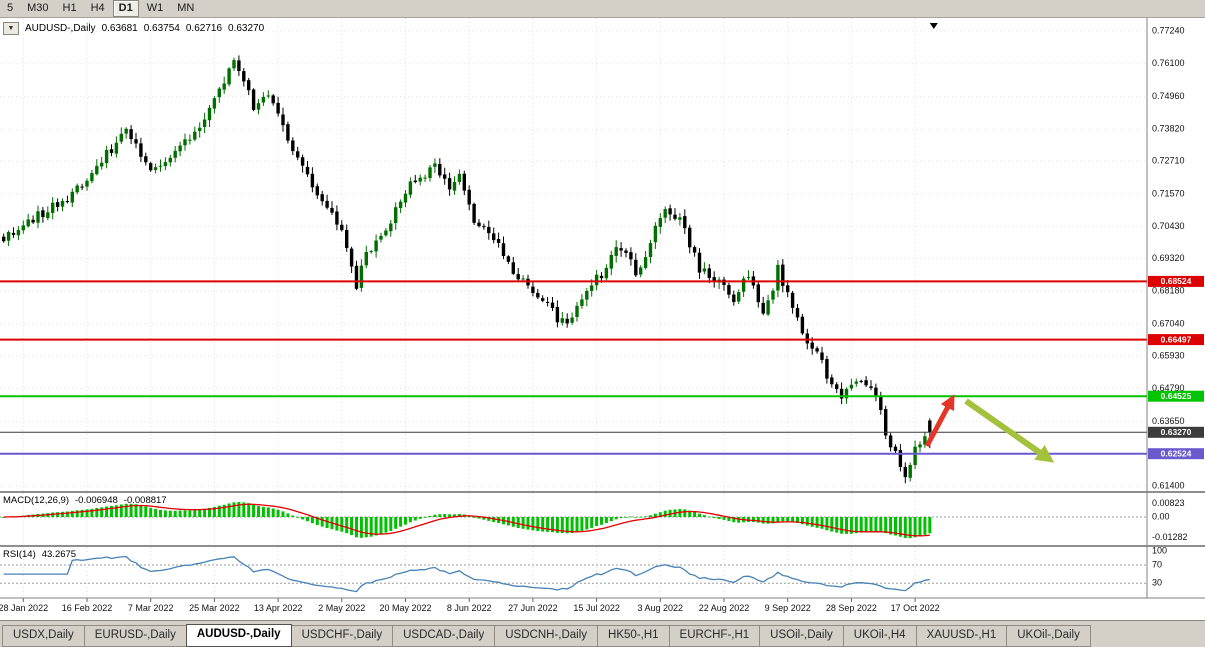 The image size is (1205, 647). I want to click on svg-text: 8 Jun 2022, so click(469, 608).